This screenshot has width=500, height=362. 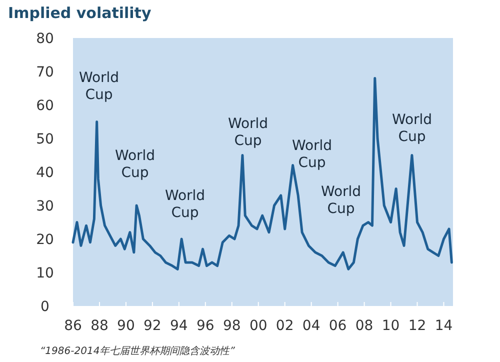 I want to click on y-tick-label: 40, so click(x=45, y=173).